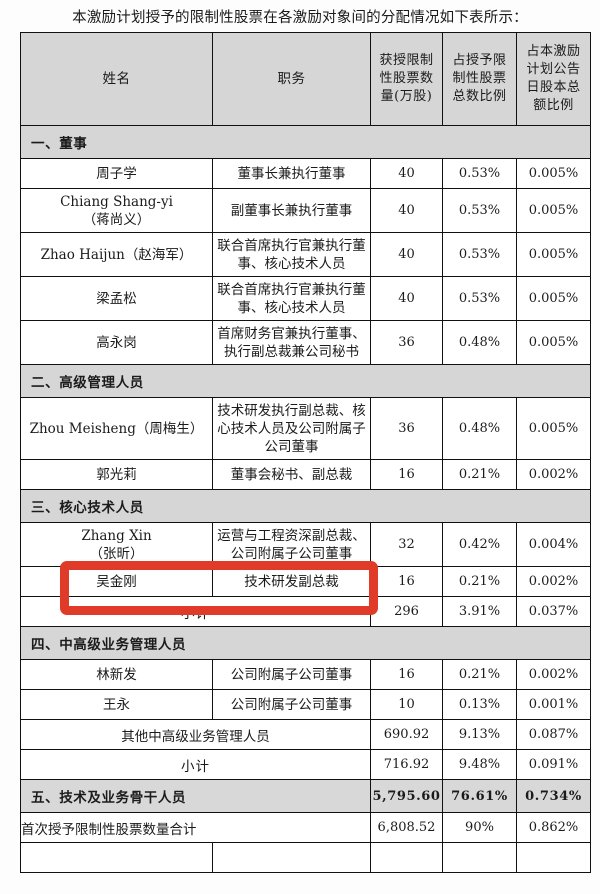 Image resolution: width=600 pixels, height=894 pixels. What do you see at coordinates (406, 796) in the screenshot?
I see `totals-row-quantity: 5,795.60` at bounding box center [406, 796].